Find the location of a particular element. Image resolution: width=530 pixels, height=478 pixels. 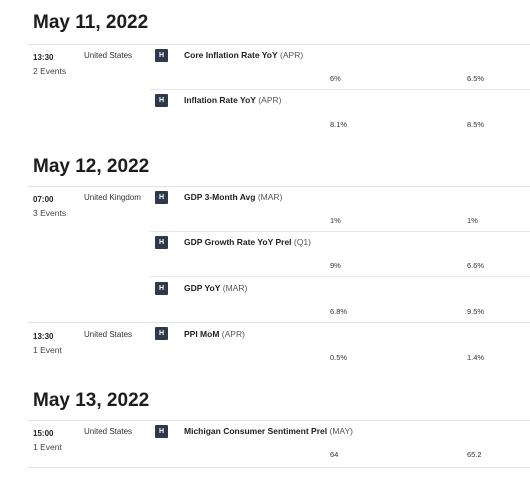

event-value-b: 65.2 is located at coordinates (474, 454).